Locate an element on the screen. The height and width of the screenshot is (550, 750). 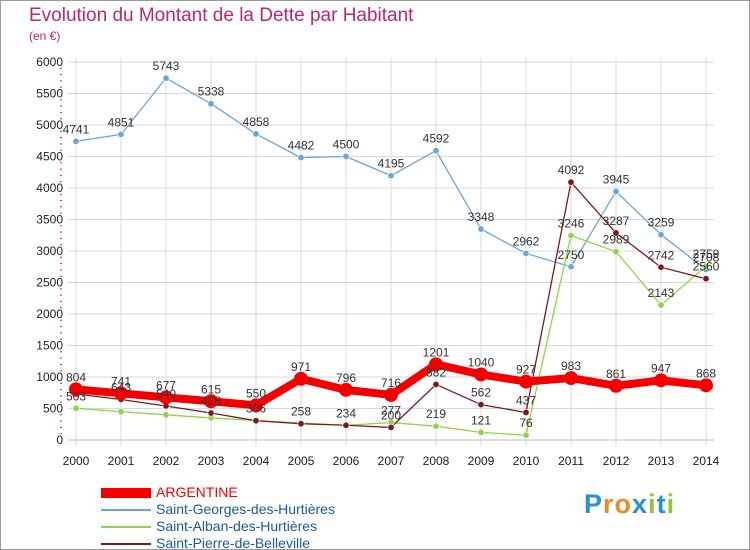
data-label: 5338 is located at coordinates (211, 92).